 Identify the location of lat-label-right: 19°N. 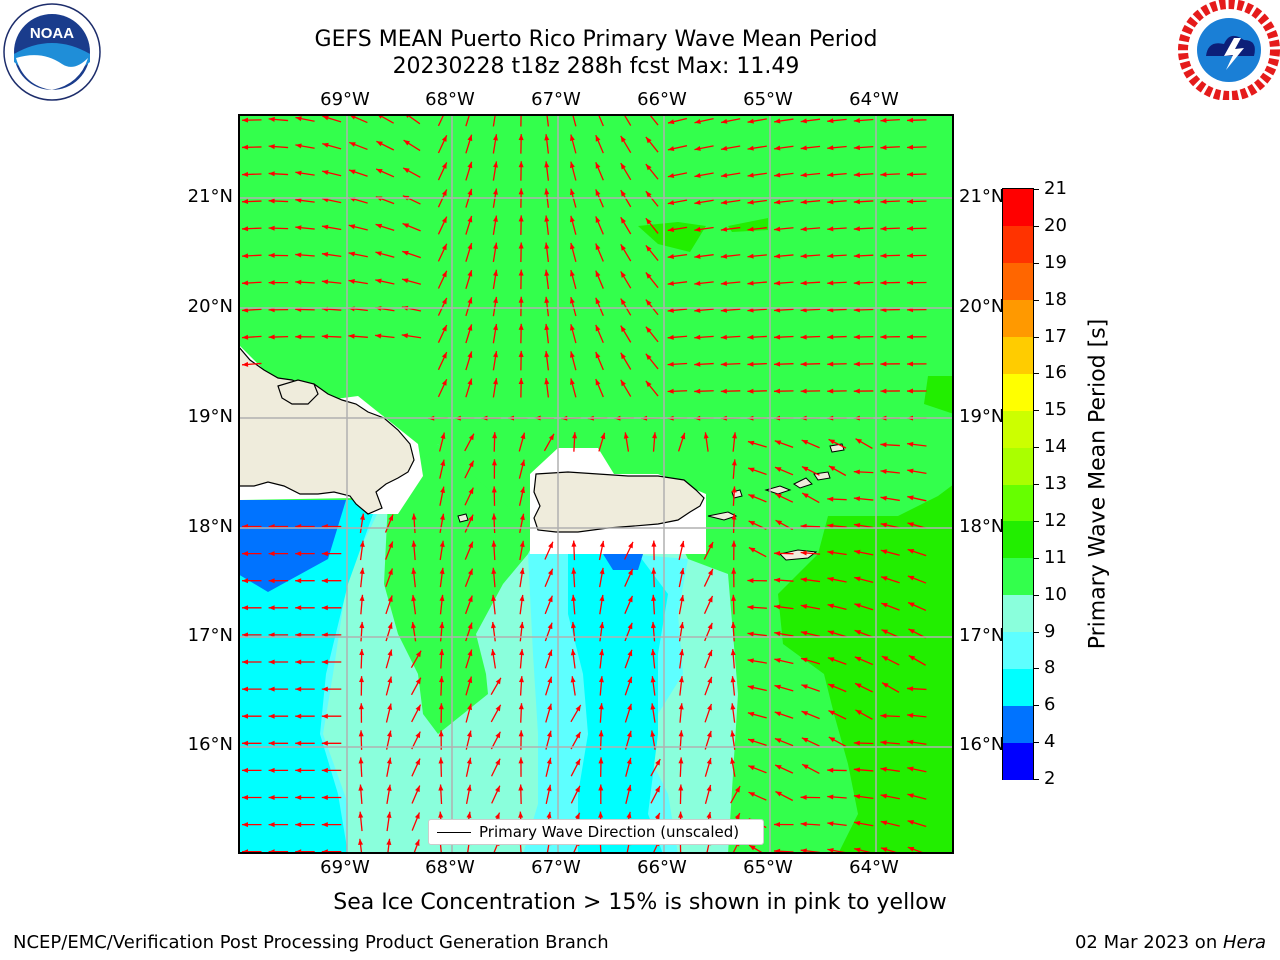
(982, 416).